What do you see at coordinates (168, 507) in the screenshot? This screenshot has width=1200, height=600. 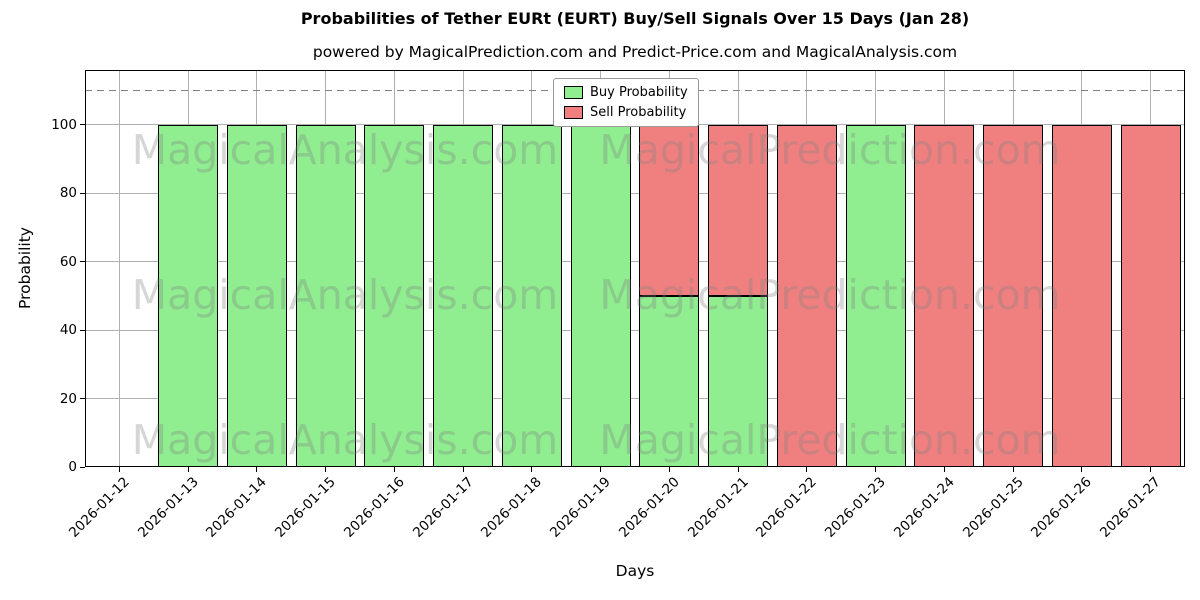 I see `x-tick-label: 2026-01-13` at bounding box center [168, 507].